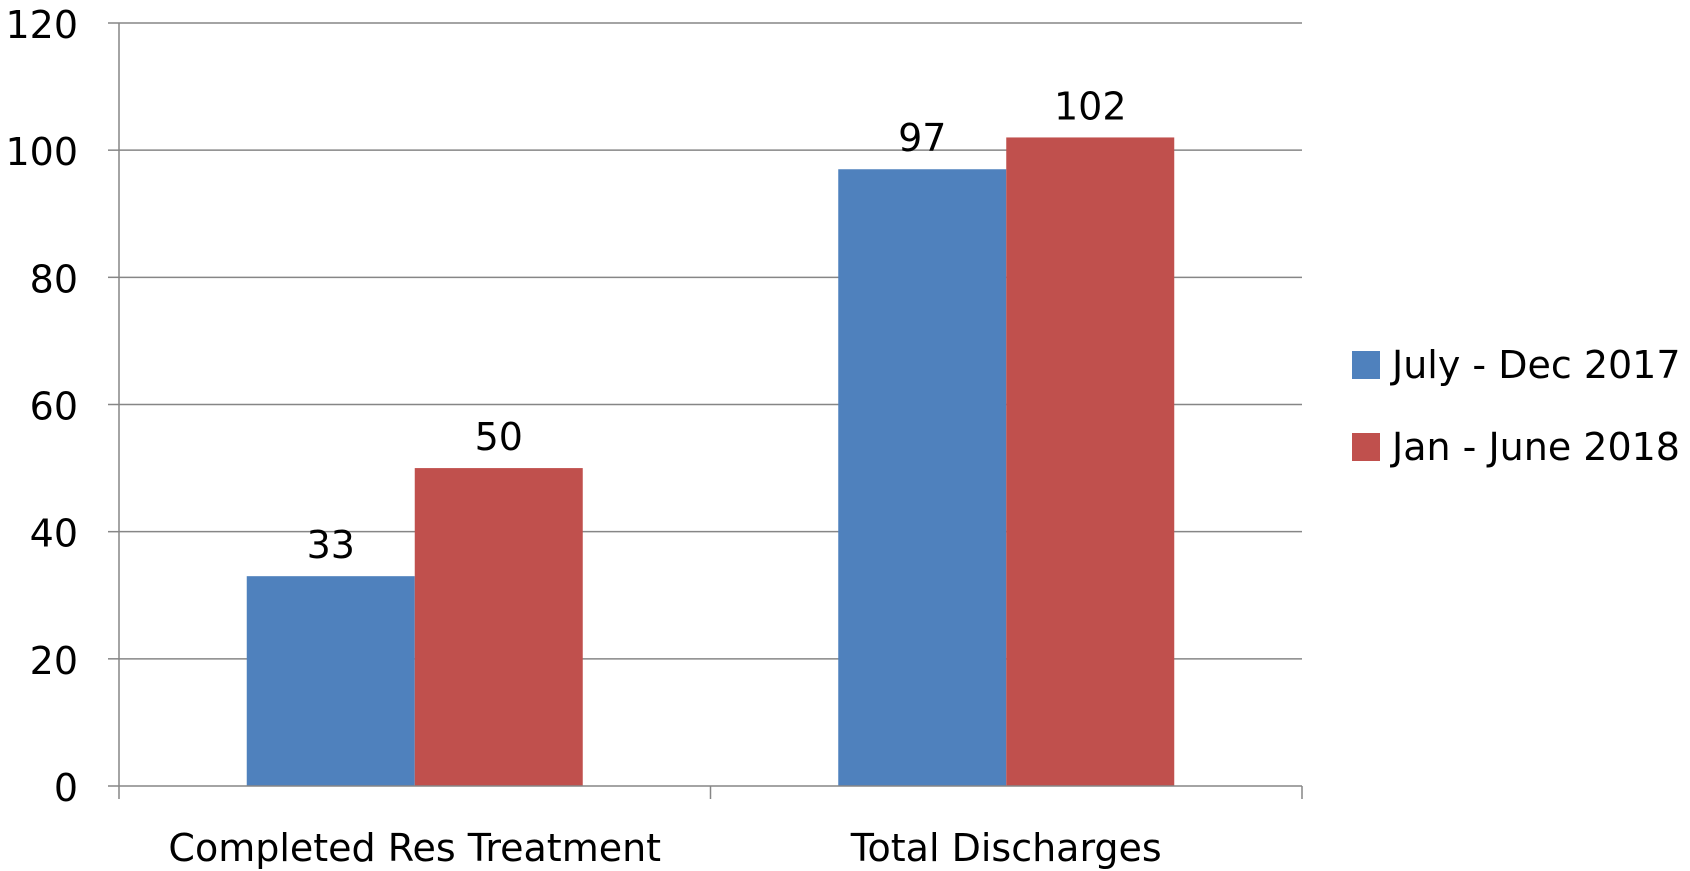  Describe the element at coordinates (54, 661) in the screenshot. I see `y-tick-label: 20` at that location.